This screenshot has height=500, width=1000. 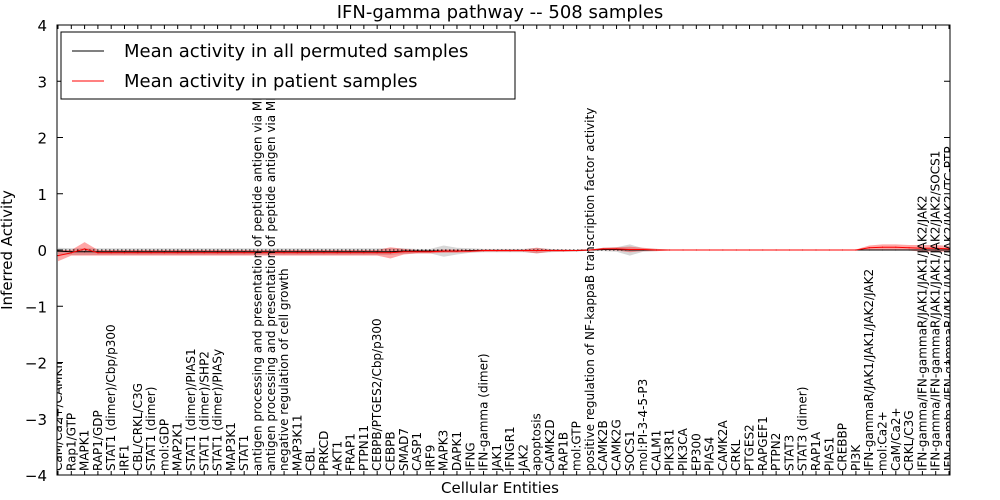 I want to click on y-tick-label: 2, so click(x=42, y=139).